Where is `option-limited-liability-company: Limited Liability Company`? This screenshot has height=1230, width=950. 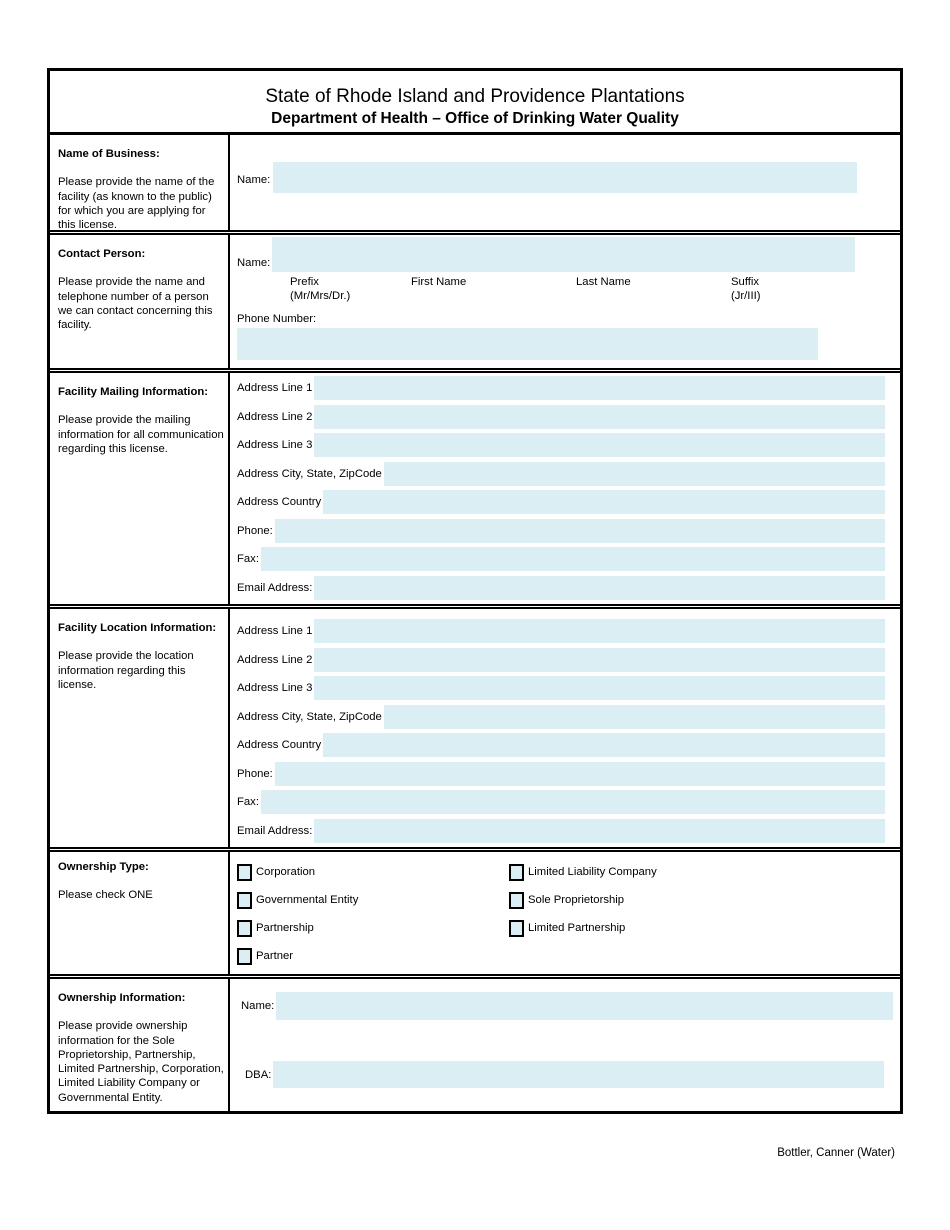 option-limited-liability-company: Limited Liability Company is located at coordinates (583, 872).